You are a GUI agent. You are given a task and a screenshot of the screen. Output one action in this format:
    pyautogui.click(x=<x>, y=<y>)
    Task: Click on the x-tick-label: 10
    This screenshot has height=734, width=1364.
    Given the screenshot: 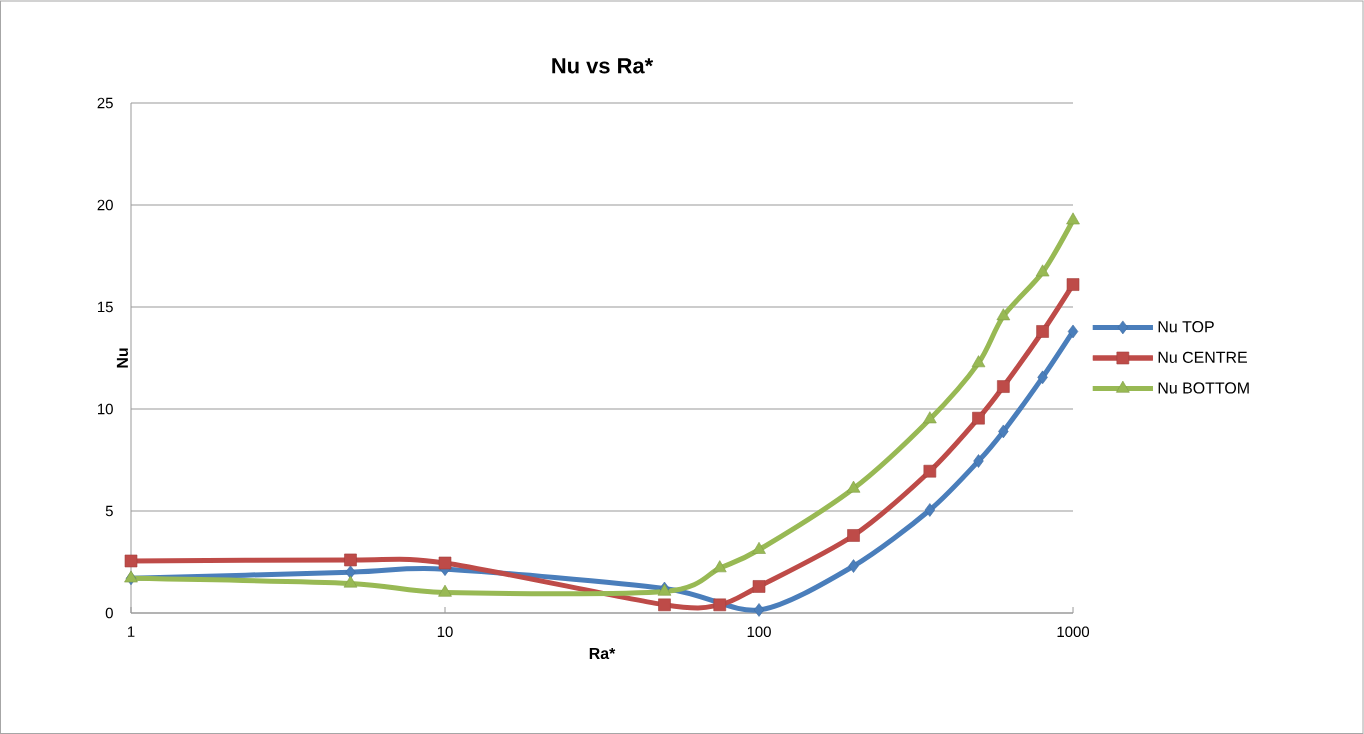 What is the action you would take?
    pyautogui.click(x=445, y=632)
    